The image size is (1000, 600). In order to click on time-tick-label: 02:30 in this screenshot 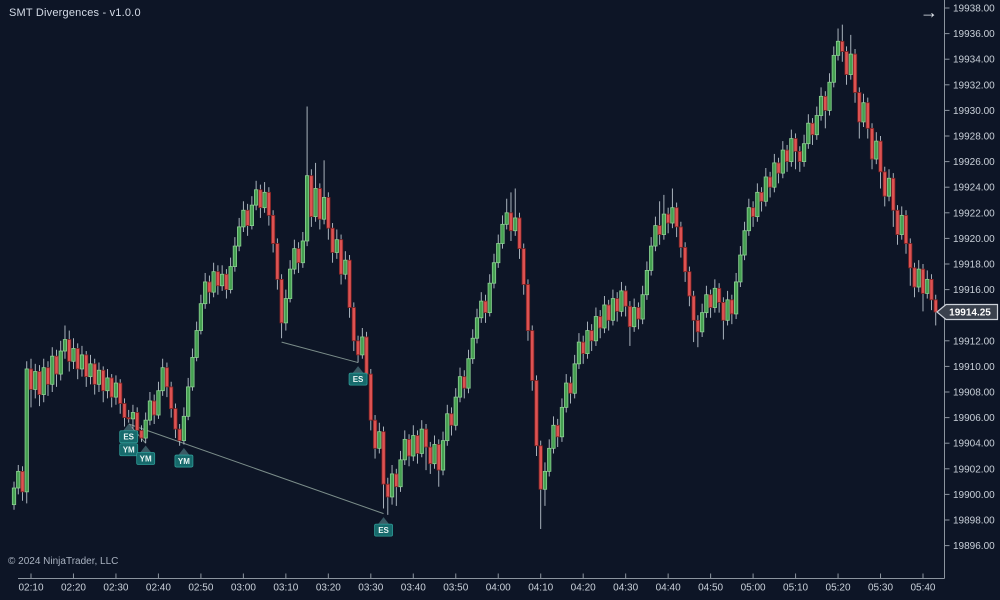, I will do `click(115, 588)`.